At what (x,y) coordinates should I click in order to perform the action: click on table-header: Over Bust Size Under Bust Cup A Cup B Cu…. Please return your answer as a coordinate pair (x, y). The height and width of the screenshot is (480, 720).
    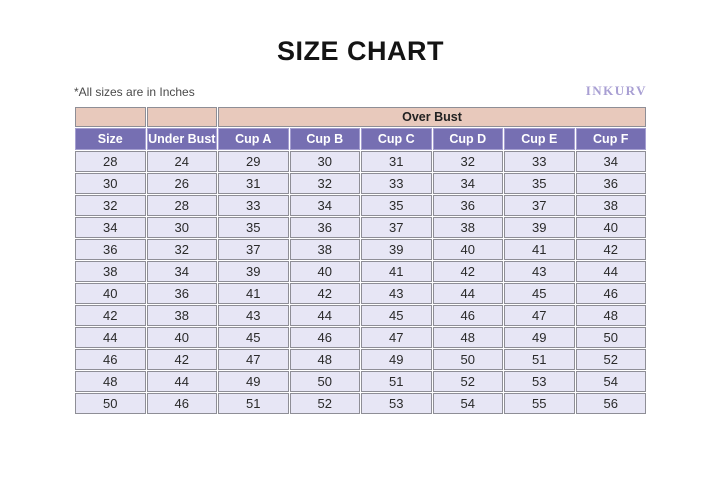
    Looking at the image, I should click on (360, 128).